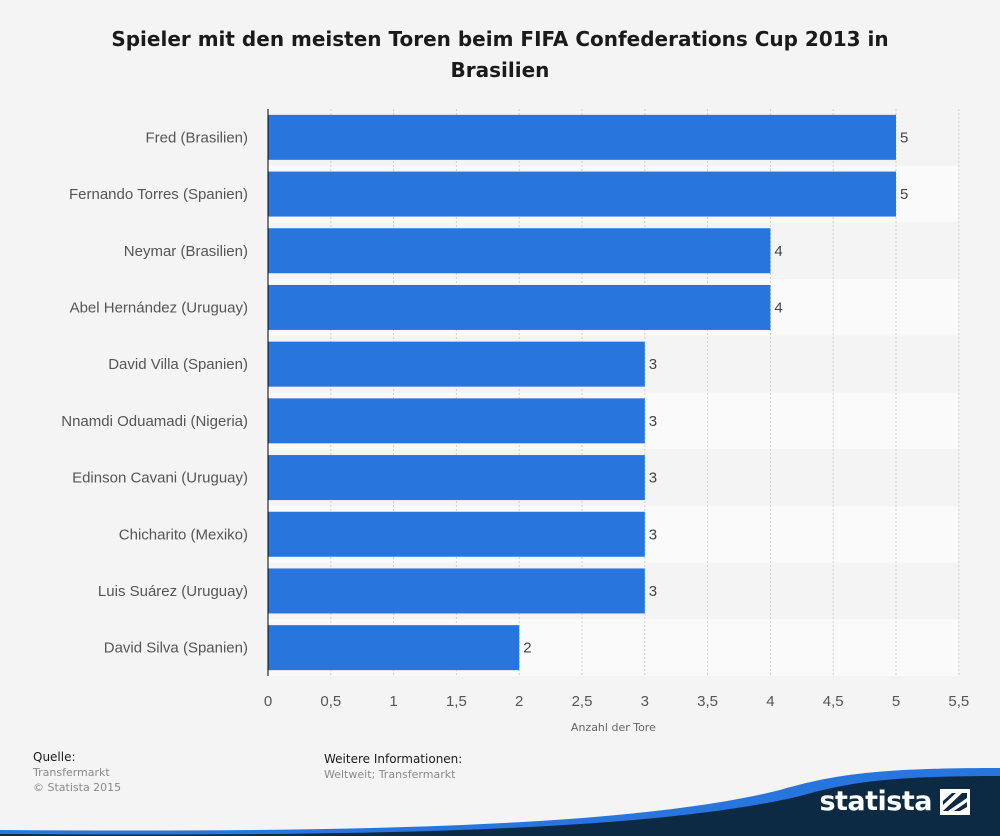 The width and height of the screenshot is (1000, 836). What do you see at coordinates (393, 701) in the screenshot?
I see `x-tick-label: 1` at bounding box center [393, 701].